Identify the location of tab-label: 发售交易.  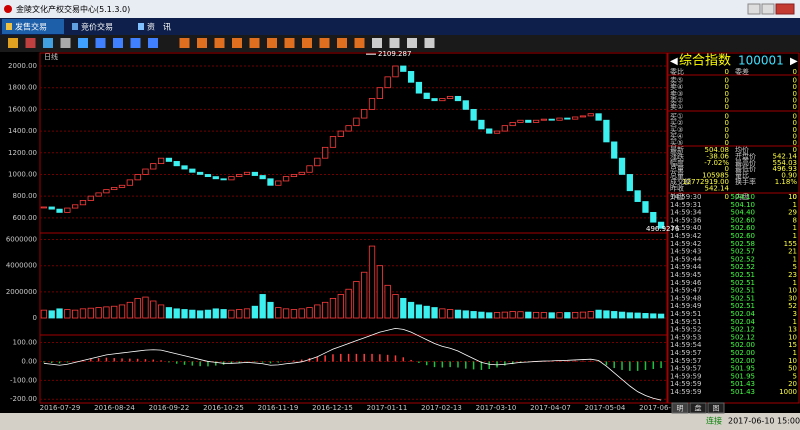
(31, 27).